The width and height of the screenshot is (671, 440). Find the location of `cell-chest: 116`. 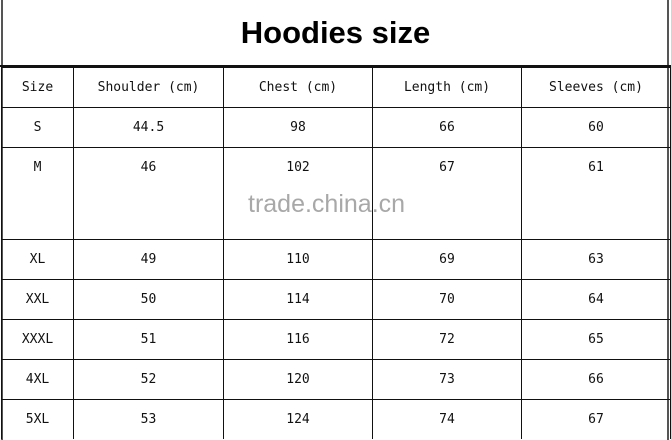

cell-chest: 116 is located at coordinates (298, 339).